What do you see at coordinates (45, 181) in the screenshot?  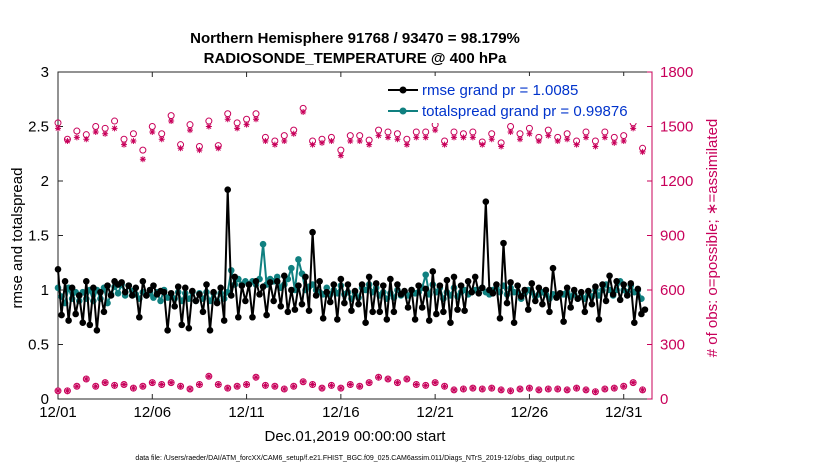 I see `y-tick-label-left: 2` at bounding box center [45, 181].